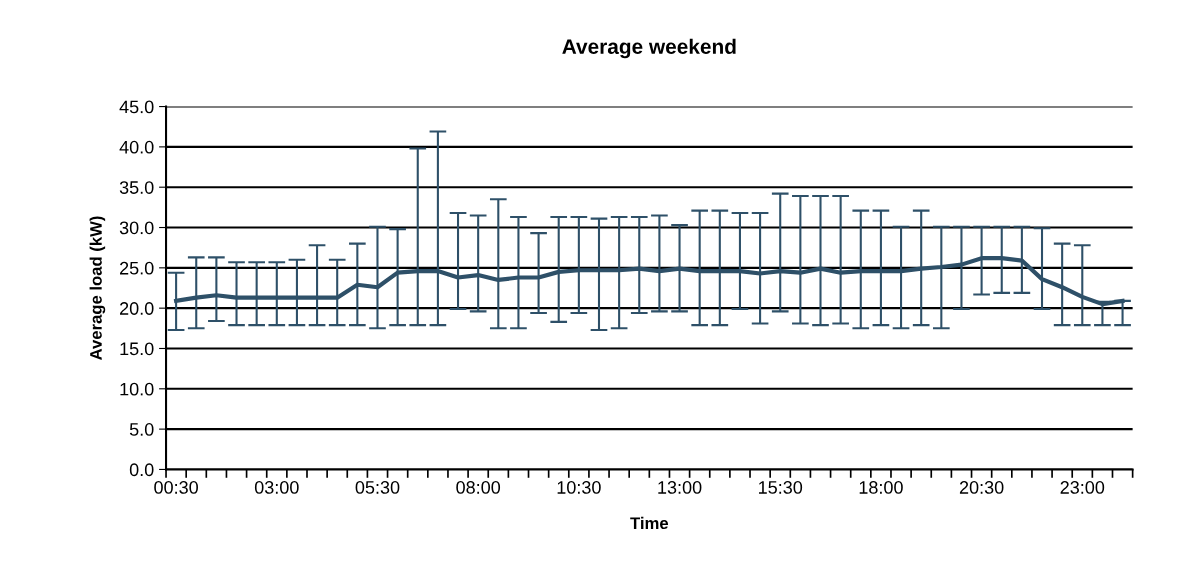 This screenshot has width=1186, height=576. Describe the element at coordinates (137, 268) in the screenshot. I see `y-tick-label: 25.0` at that location.